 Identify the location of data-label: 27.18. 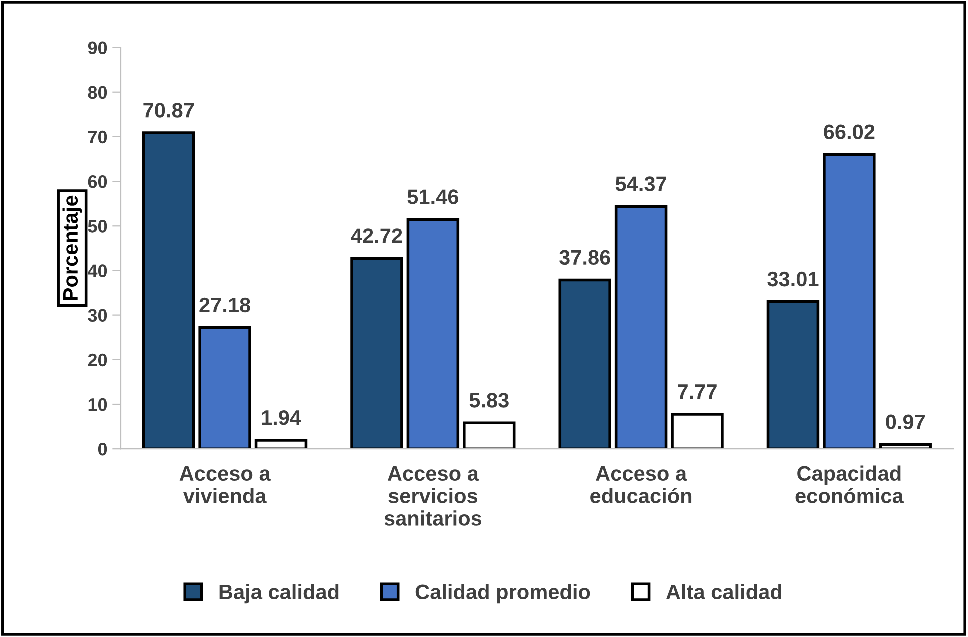
(225, 305).